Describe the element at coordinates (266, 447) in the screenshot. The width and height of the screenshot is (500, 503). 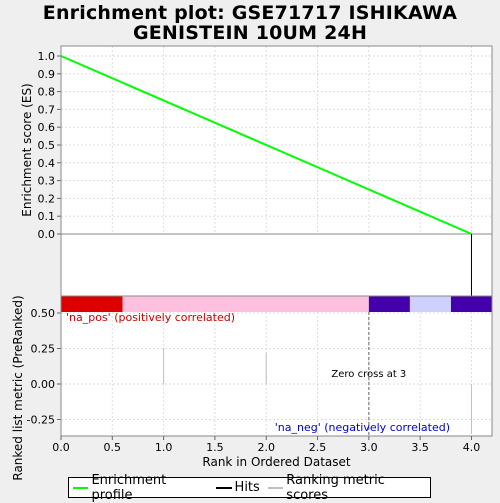
I see `xtick-label: 2.0` at that location.